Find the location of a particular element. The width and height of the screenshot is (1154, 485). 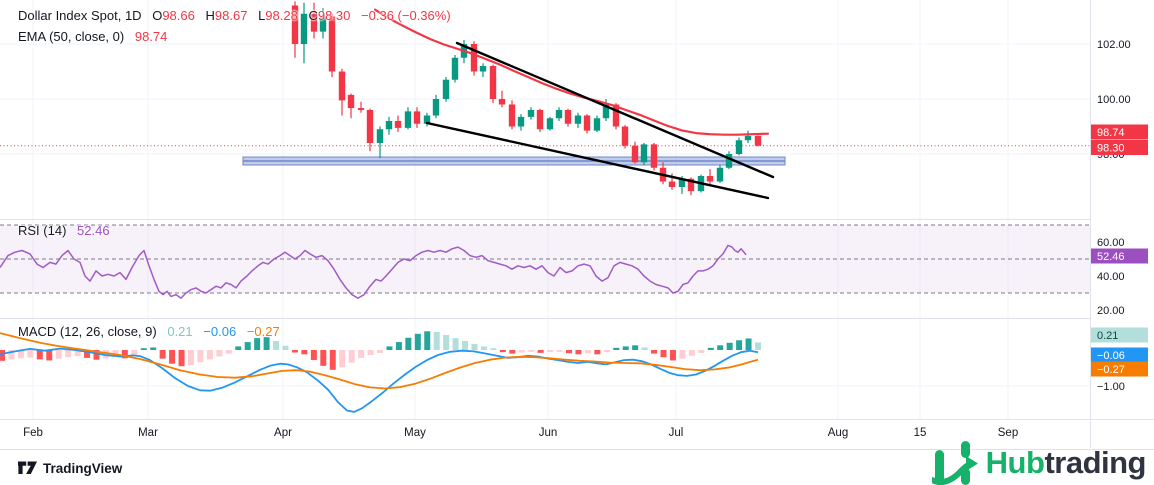

ema-line is located at coordinates (571, 72).